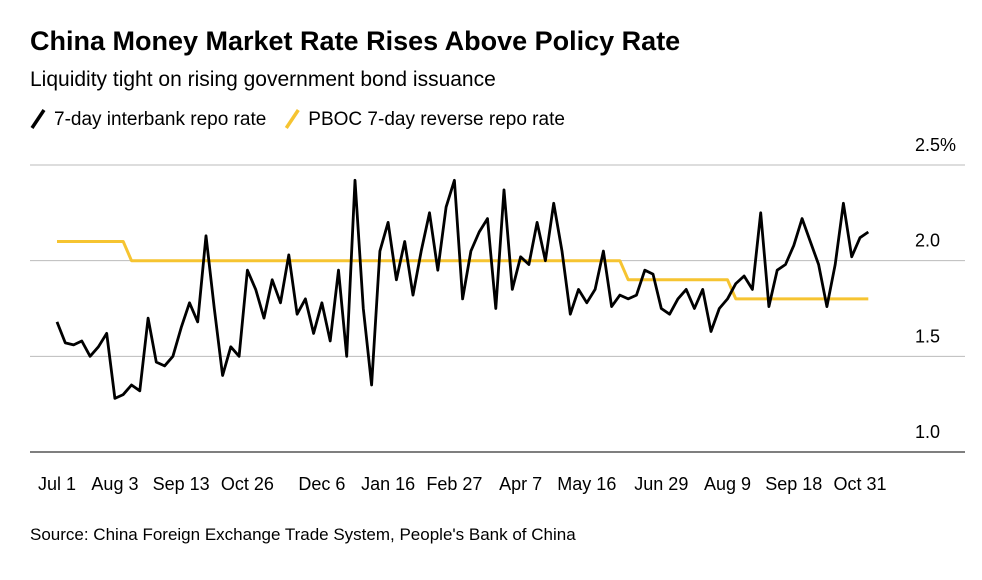  I want to click on x-tick-label: Dec 6, so click(321, 484).